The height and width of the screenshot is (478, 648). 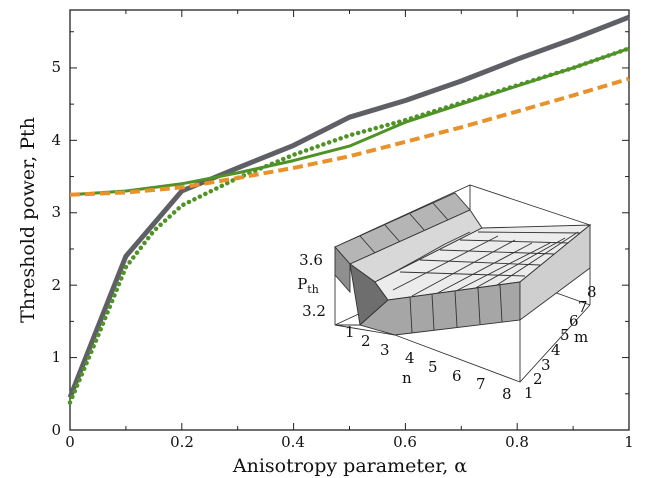 What do you see at coordinates (28, 220) in the screenshot?
I see `y-axis-title: Threshold power, Pth` at bounding box center [28, 220].